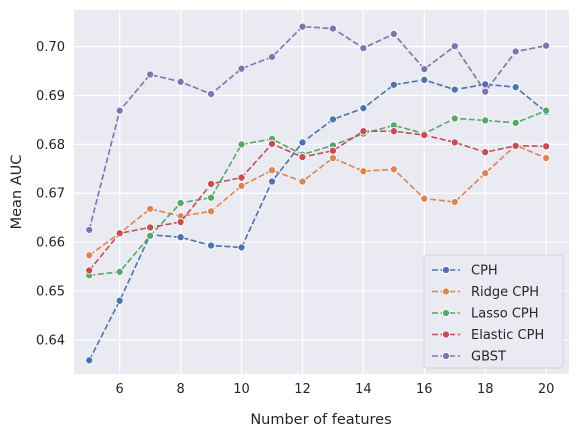 Image resolution: width=579 pixels, height=441 pixels. What do you see at coordinates (50, 145) in the screenshot?
I see `y-tick-label: 0.68` at bounding box center [50, 145].